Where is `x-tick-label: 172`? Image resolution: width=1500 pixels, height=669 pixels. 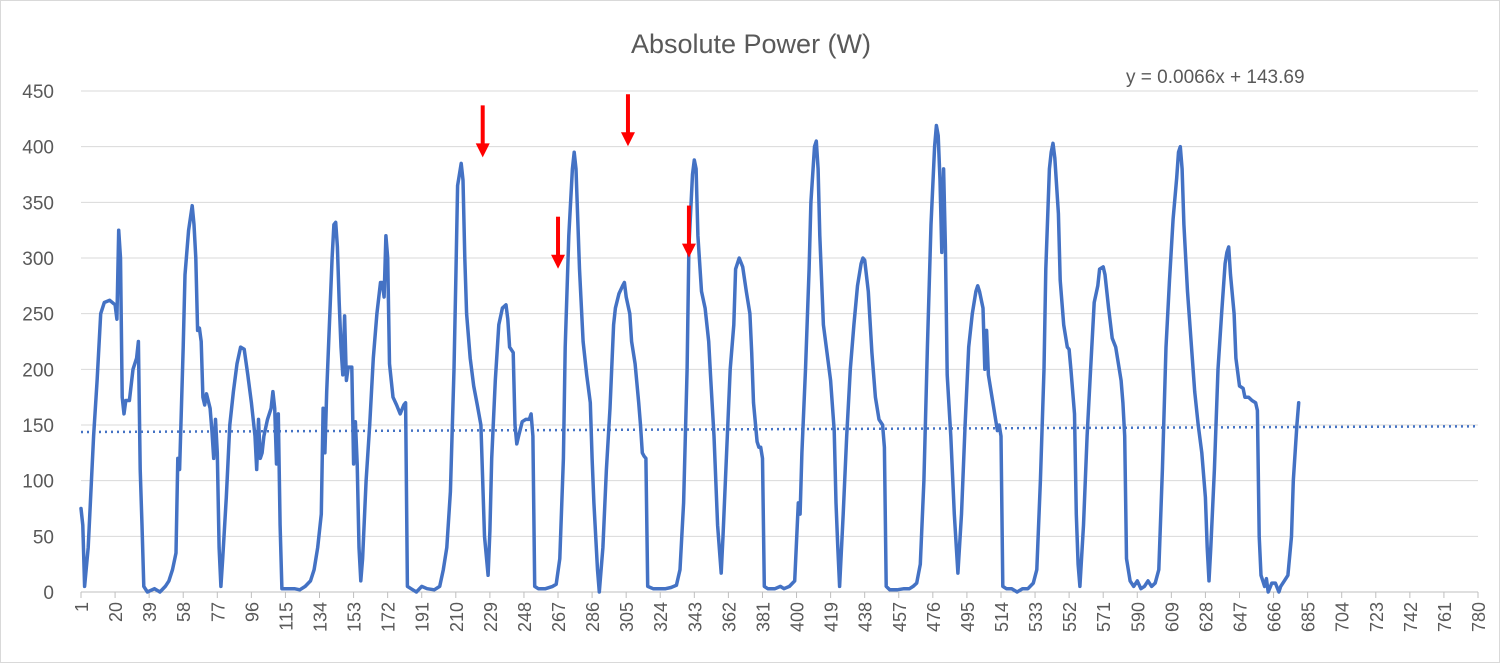 x-tick-label: 172 is located at coordinates (389, 617).